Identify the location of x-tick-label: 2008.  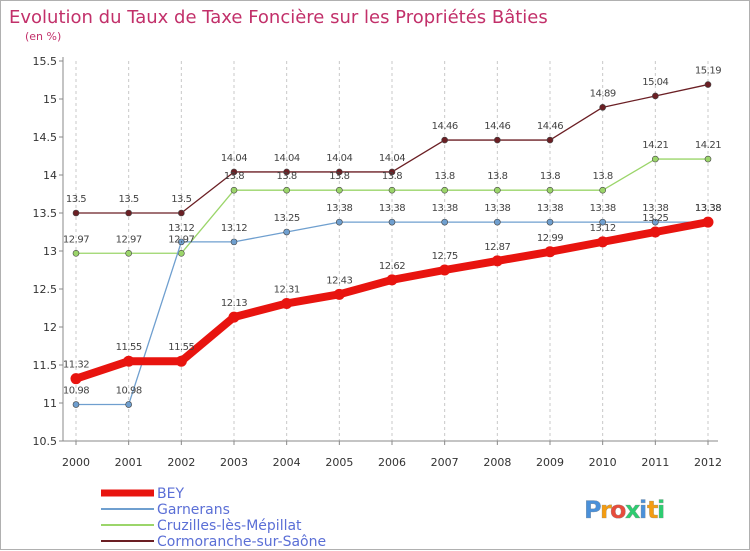
(497, 462).